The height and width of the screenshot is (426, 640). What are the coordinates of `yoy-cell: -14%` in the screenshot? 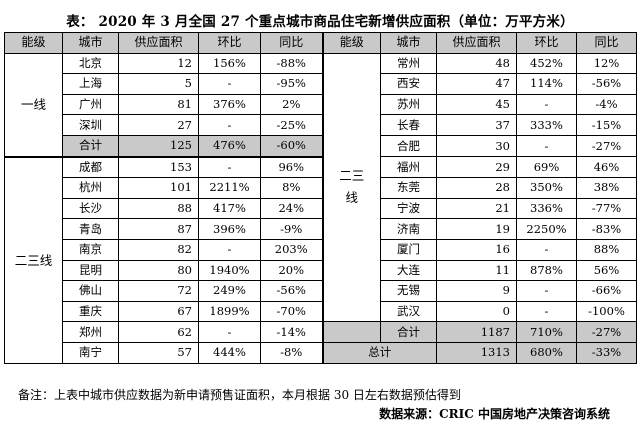 It's located at (291, 332).